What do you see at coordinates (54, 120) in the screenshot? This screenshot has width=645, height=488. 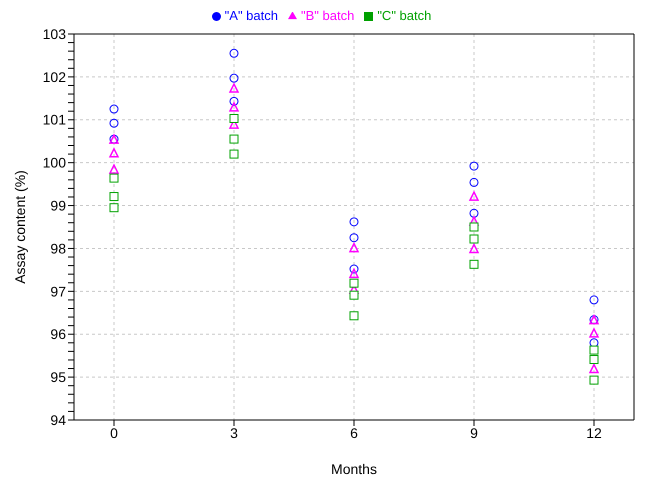 I see `y-tick-label: 101` at bounding box center [54, 120].